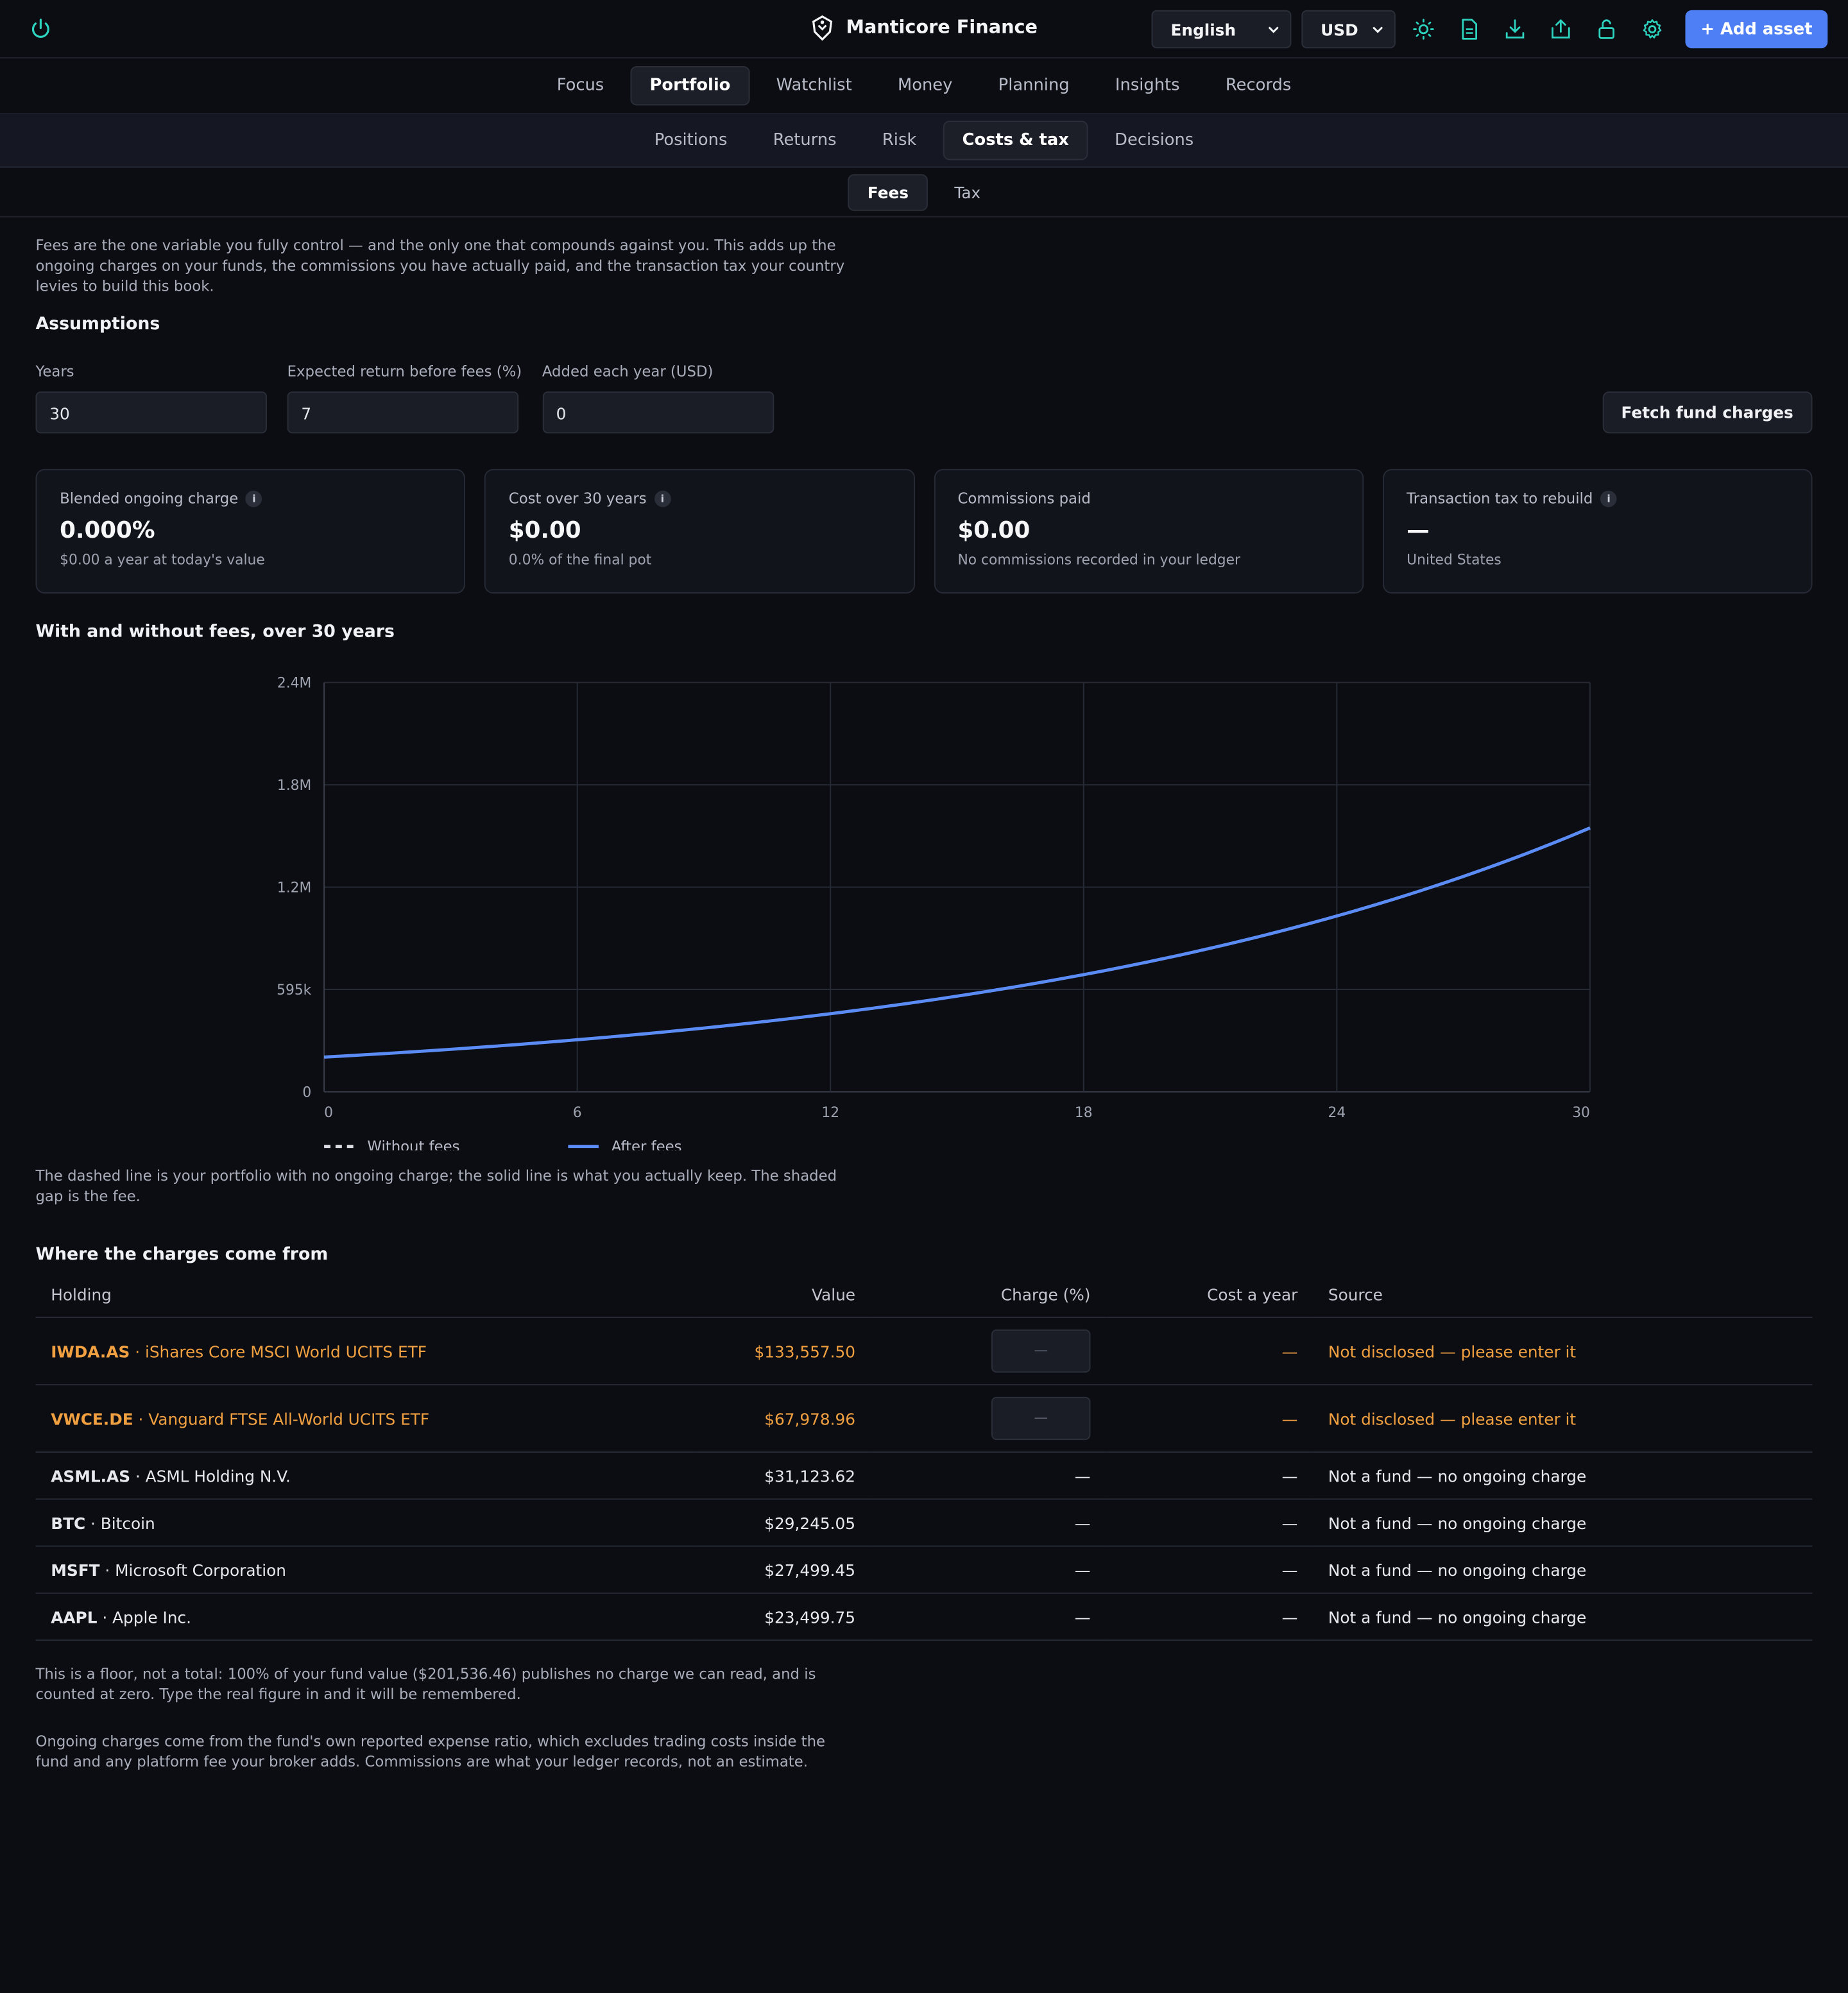 This screenshot has height=1993, width=1848. Describe the element at coordinates (900, 140) in the screenshot. I see `subtab-risk: Risk` at that location.